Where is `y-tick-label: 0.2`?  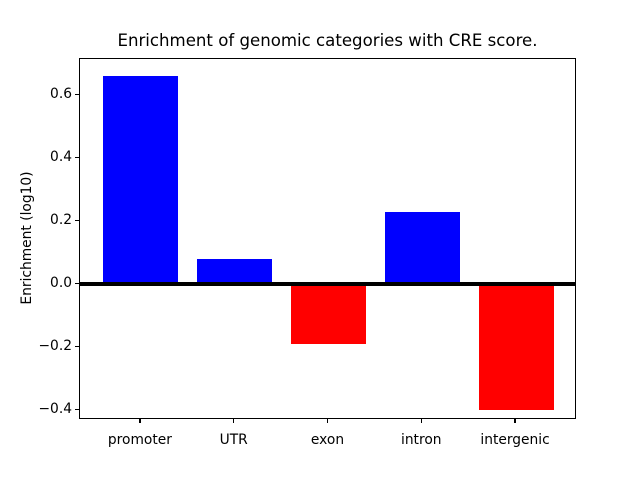 y-tick-label: 0.2 is located at coordinates (61, 220).